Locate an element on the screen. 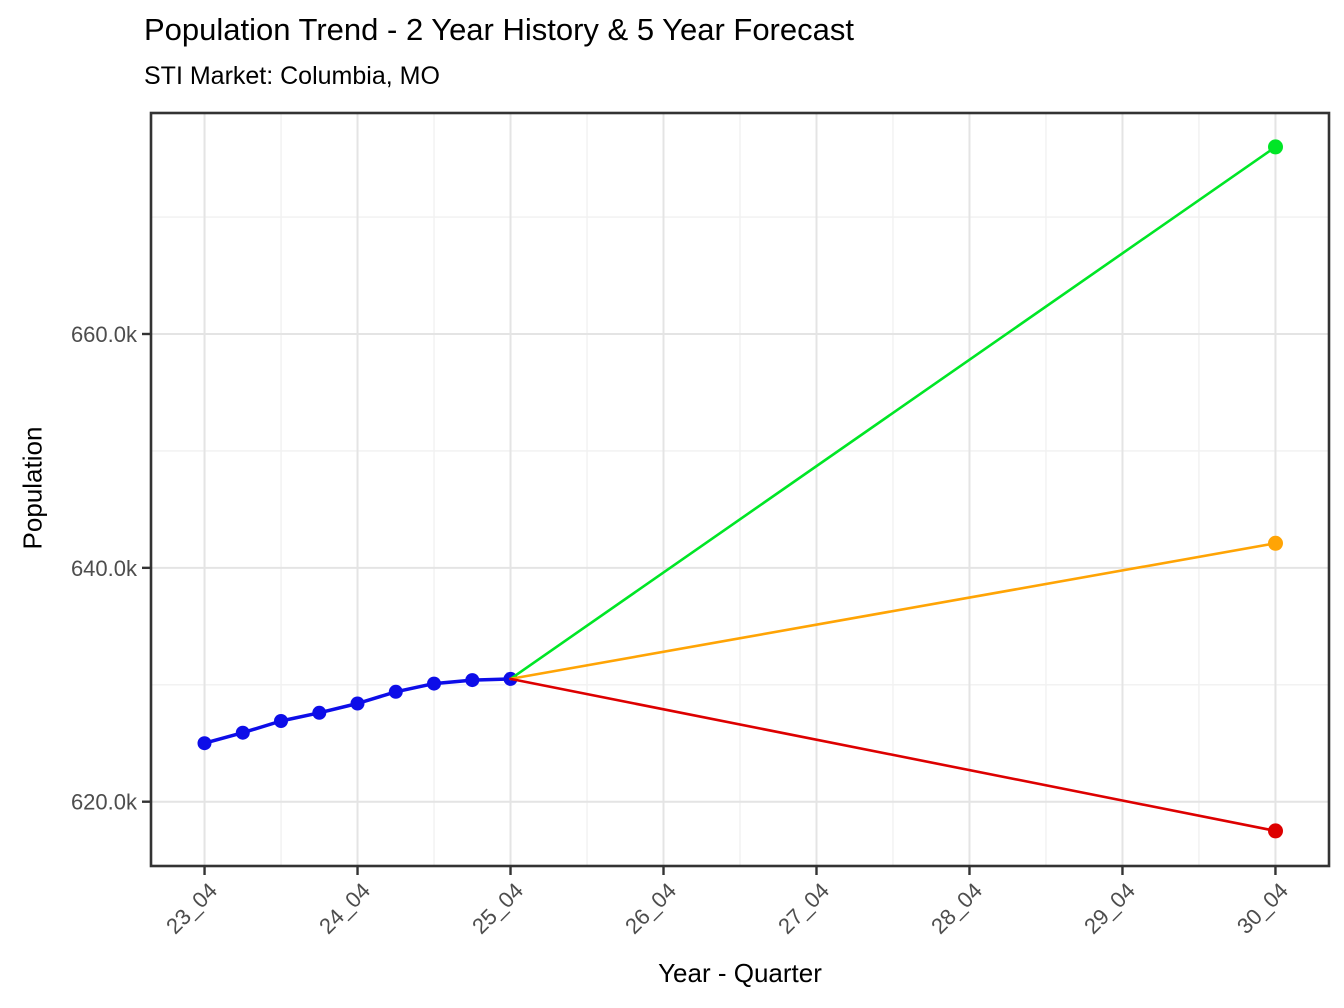  x-tick-label: 24_04 is located at coordinates (344, 908).